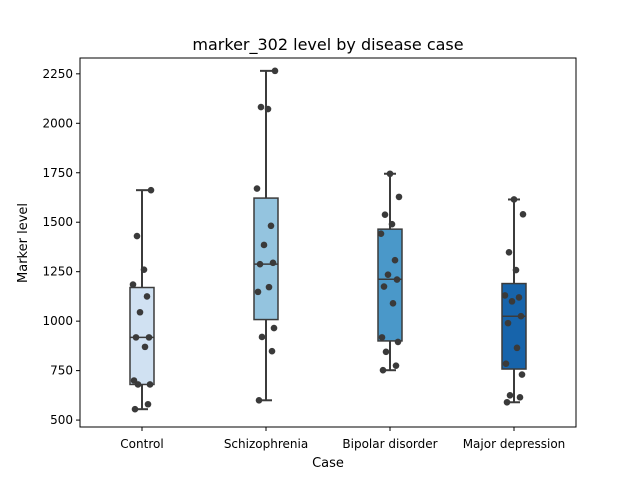  I want to click on box-group-schizophrenia, so click(266, 235).